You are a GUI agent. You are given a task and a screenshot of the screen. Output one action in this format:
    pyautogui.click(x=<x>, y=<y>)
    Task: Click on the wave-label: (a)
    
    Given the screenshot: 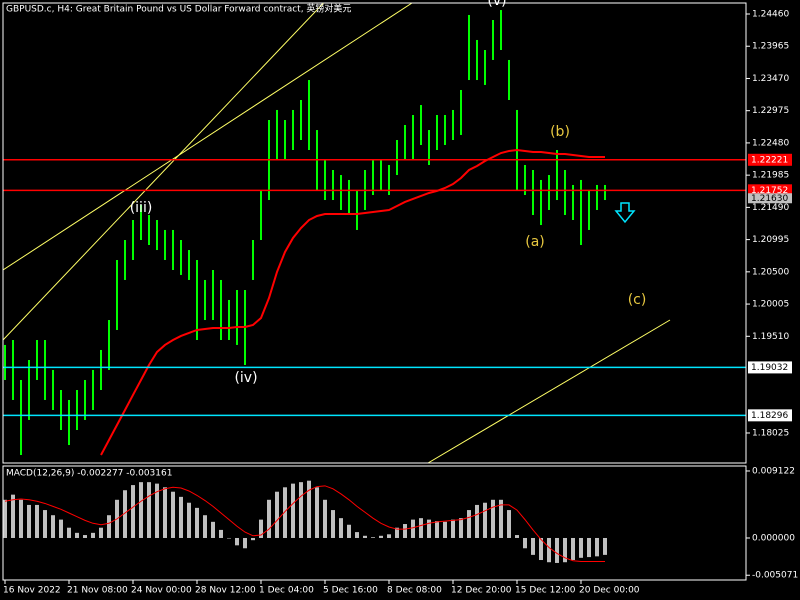 What is the action you would take?
    pyautogui.click(x=535, y=242)
    